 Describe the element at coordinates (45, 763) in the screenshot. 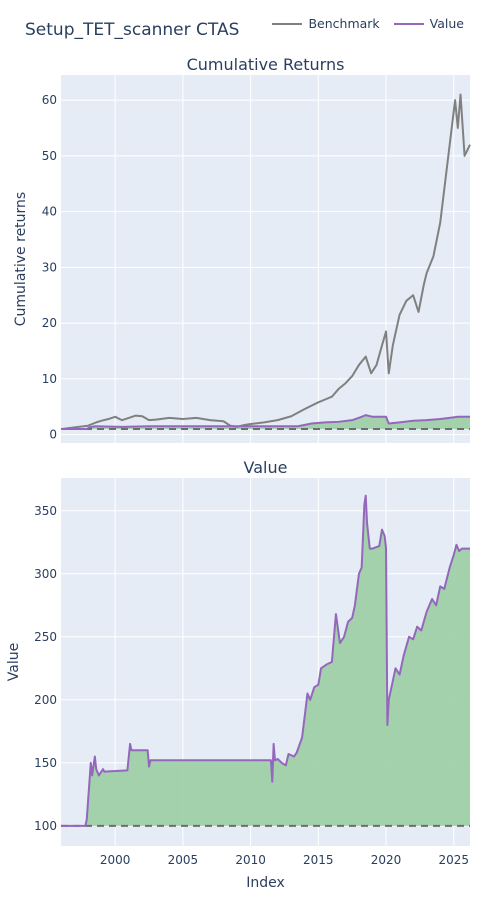

I see `y-tick-label: 150` at that location.